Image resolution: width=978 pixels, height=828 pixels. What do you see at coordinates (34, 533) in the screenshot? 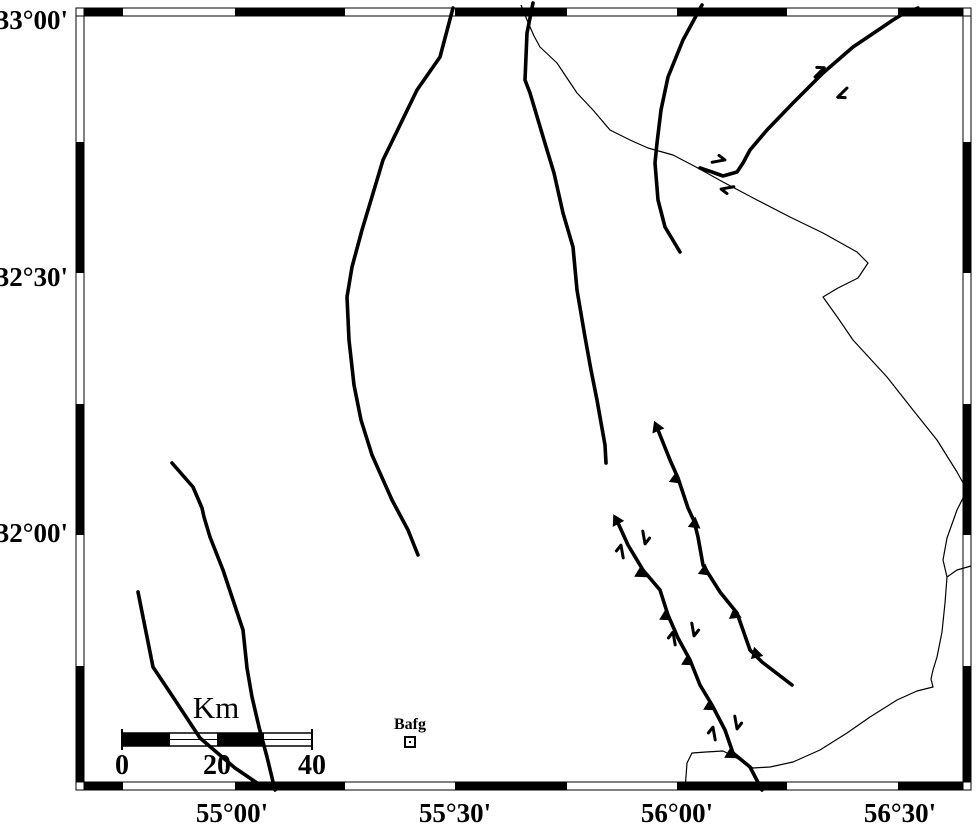
I see `lat-label-32-00: 32°00'` at bounding box center [34, 533].